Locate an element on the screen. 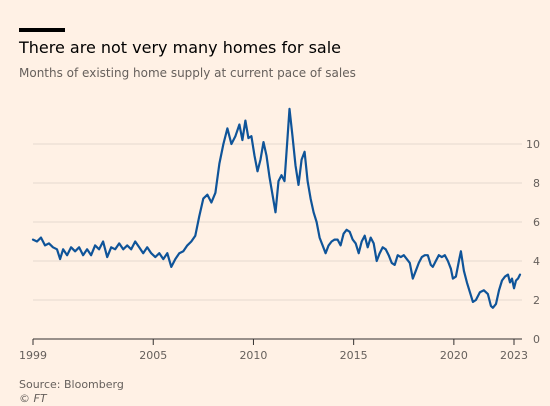  chart-title: There are not very many homes for sale is located at coordinates (180, 47).